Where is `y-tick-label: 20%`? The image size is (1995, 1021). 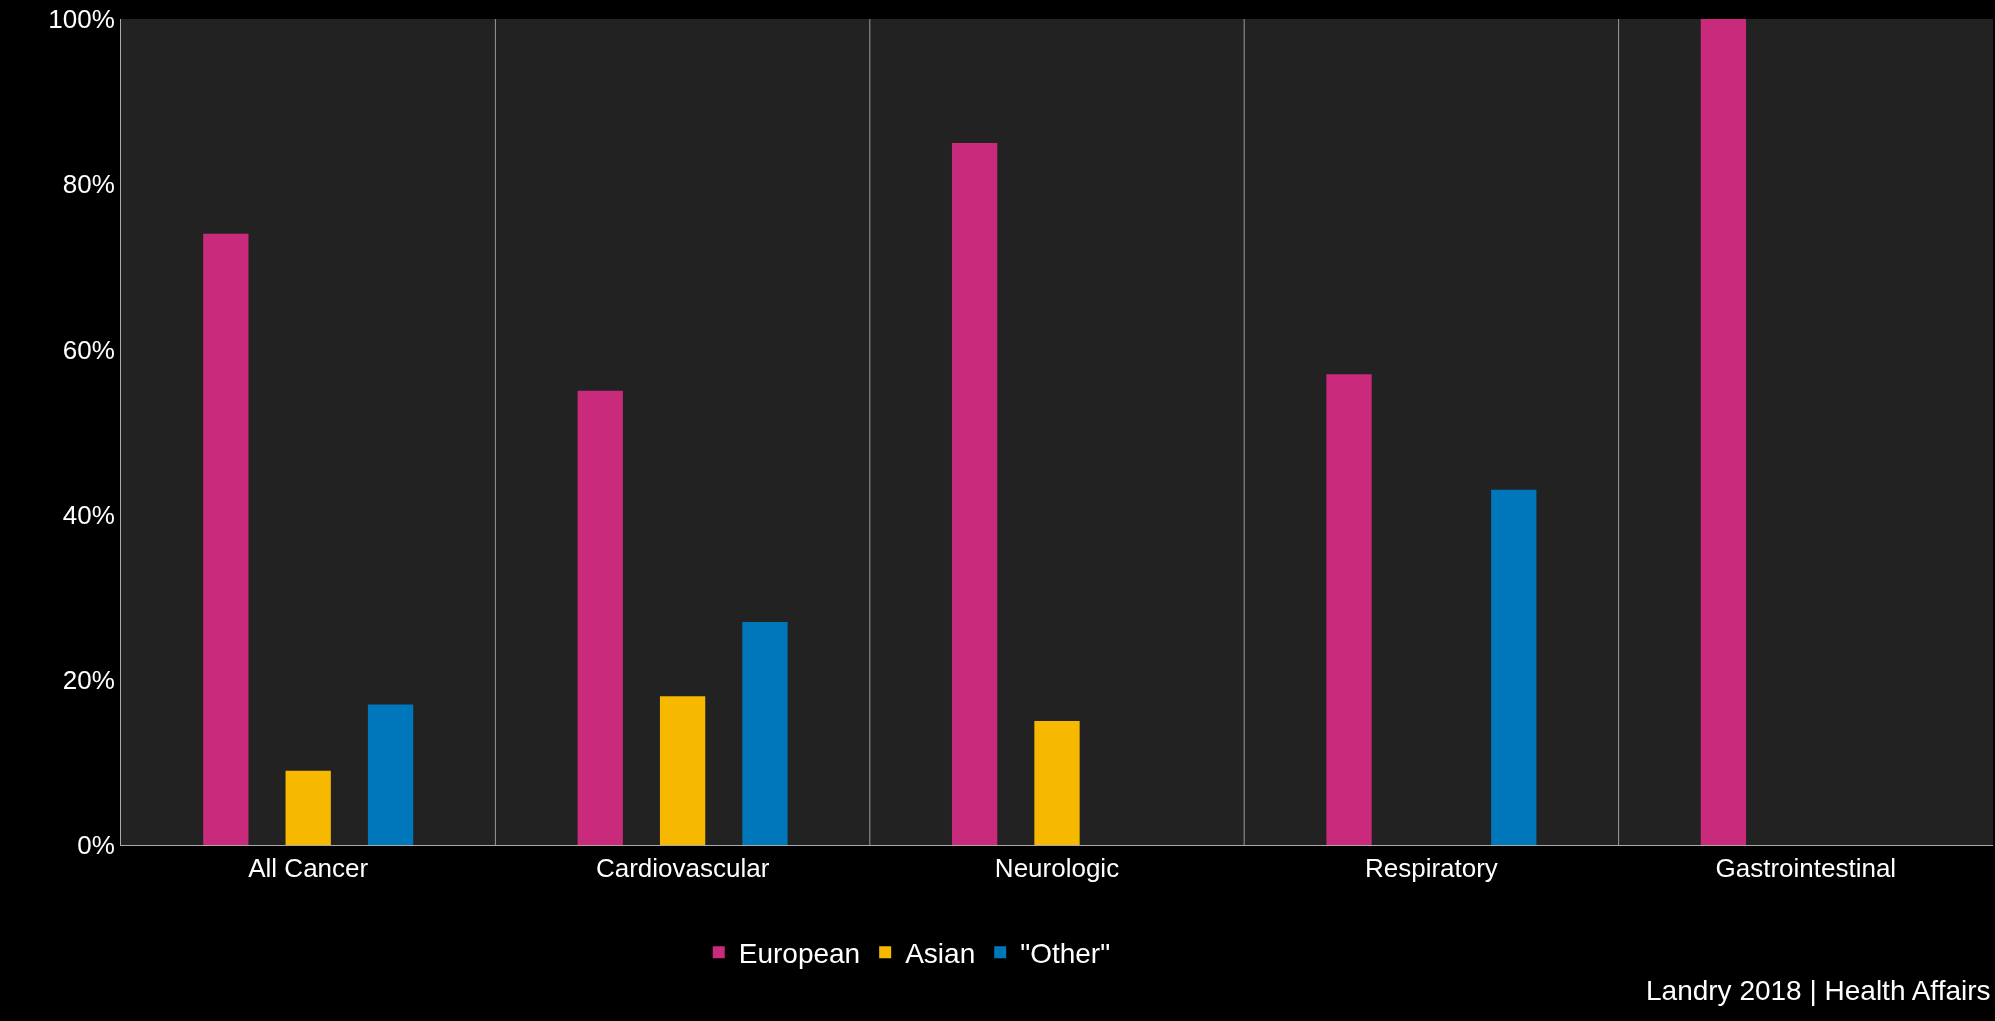
y-tick-label: 20% is located at coordinates (88, 679).